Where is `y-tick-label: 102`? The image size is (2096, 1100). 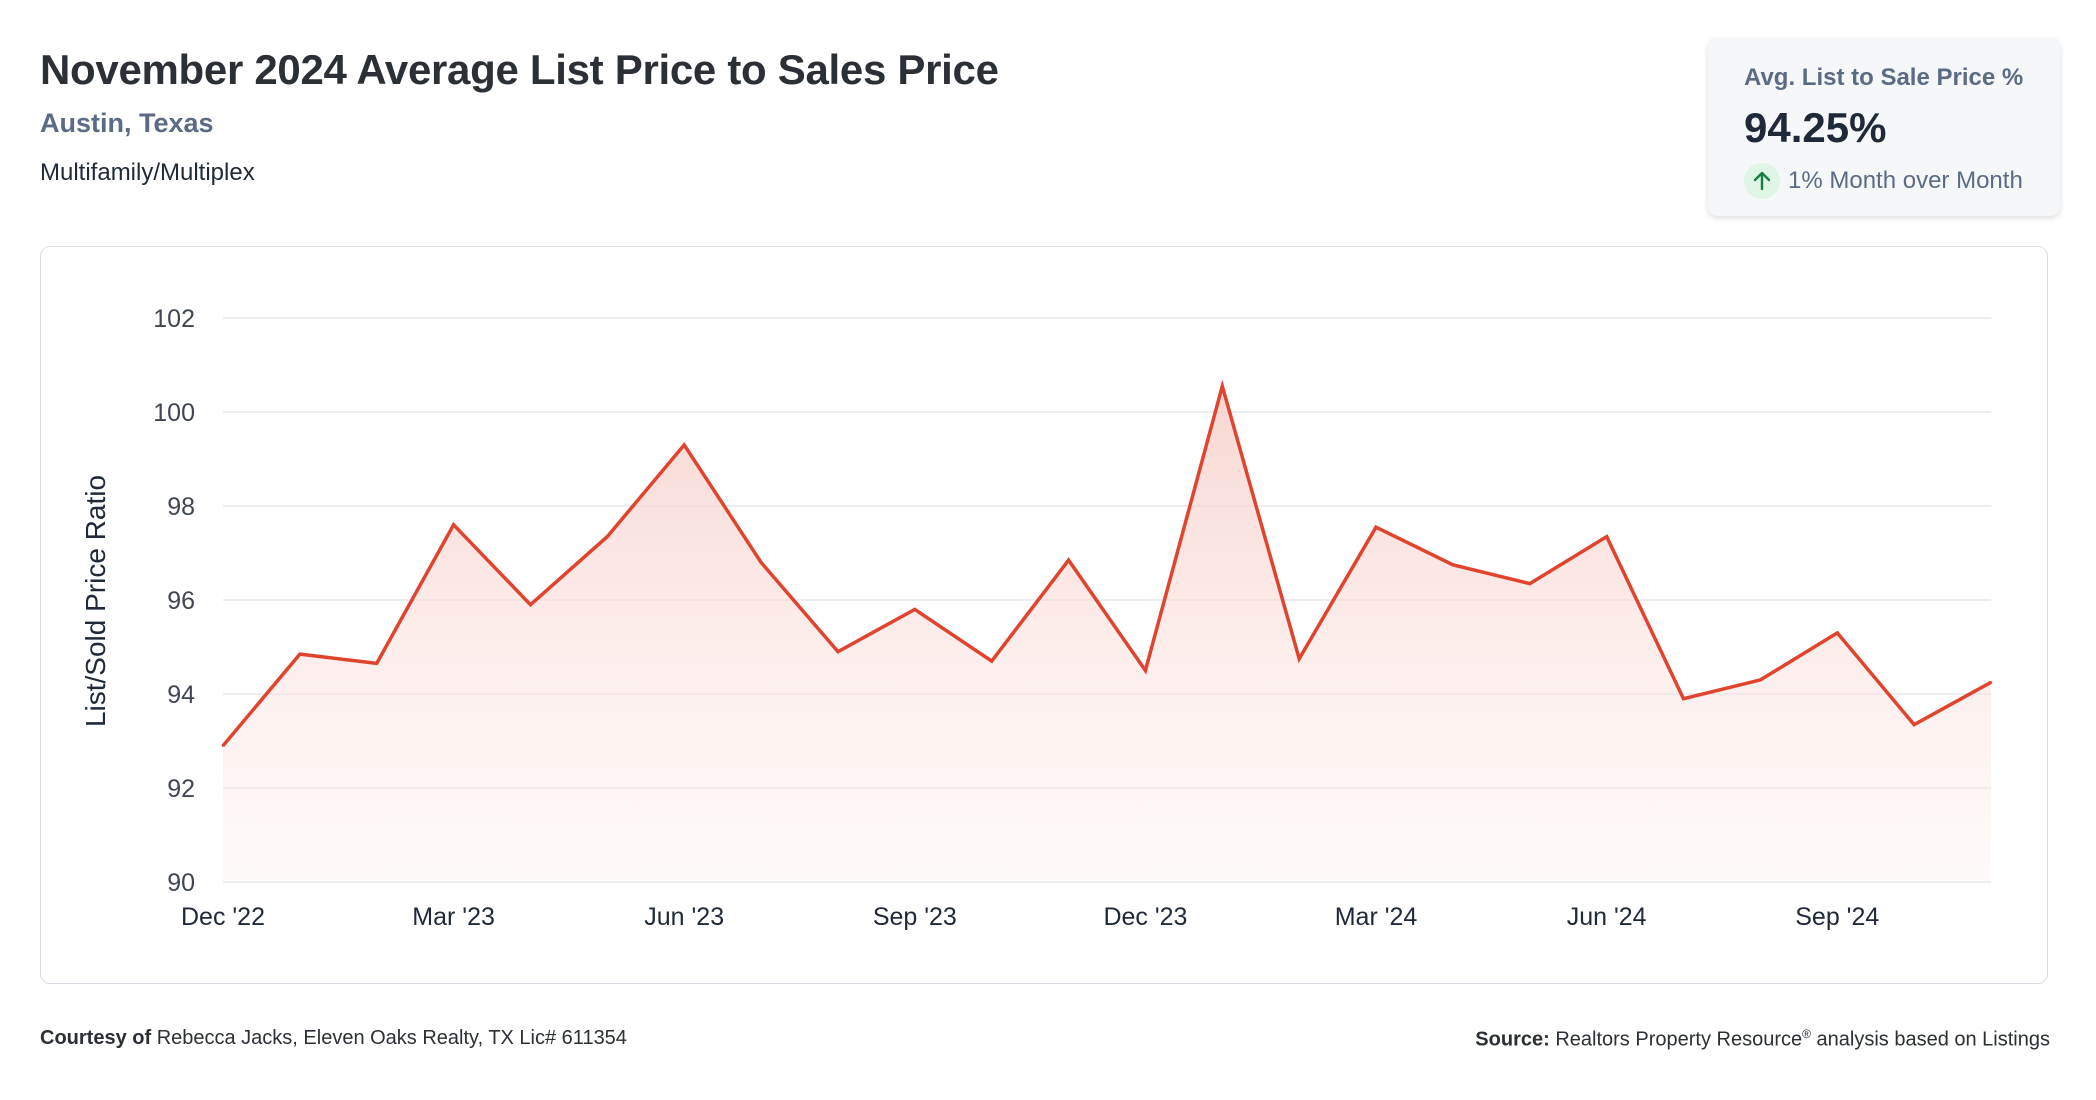
y-tick-label: 102 is located at coordinates (174, 319).